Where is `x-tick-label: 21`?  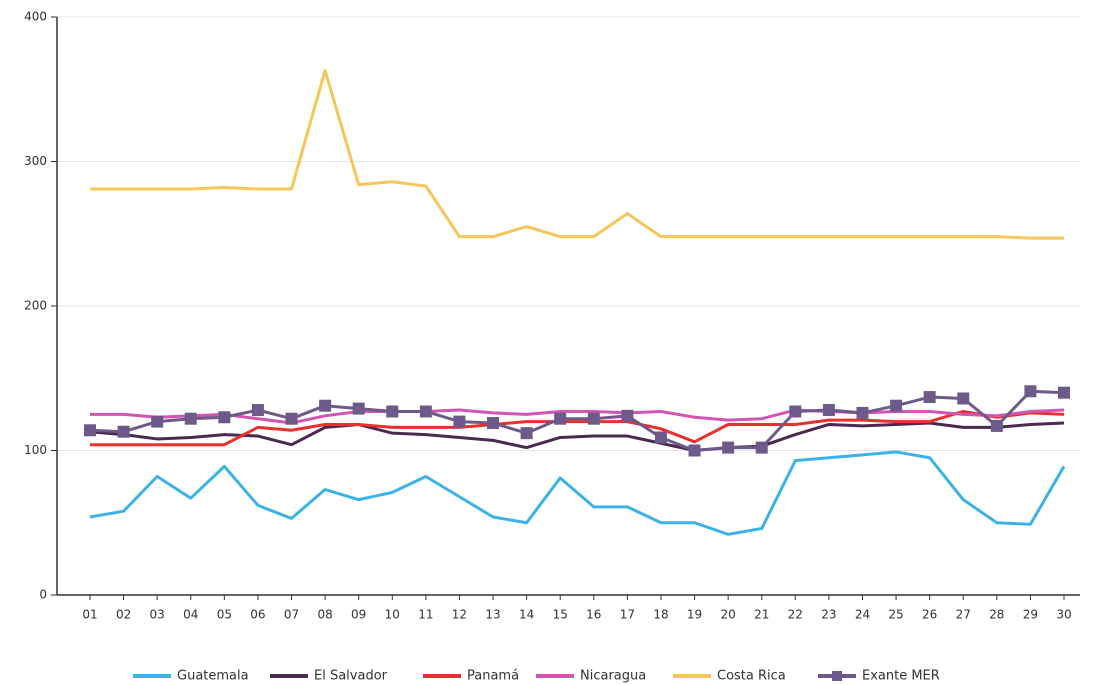
x-tick-label: 21 is located at coordinates (761, 615).